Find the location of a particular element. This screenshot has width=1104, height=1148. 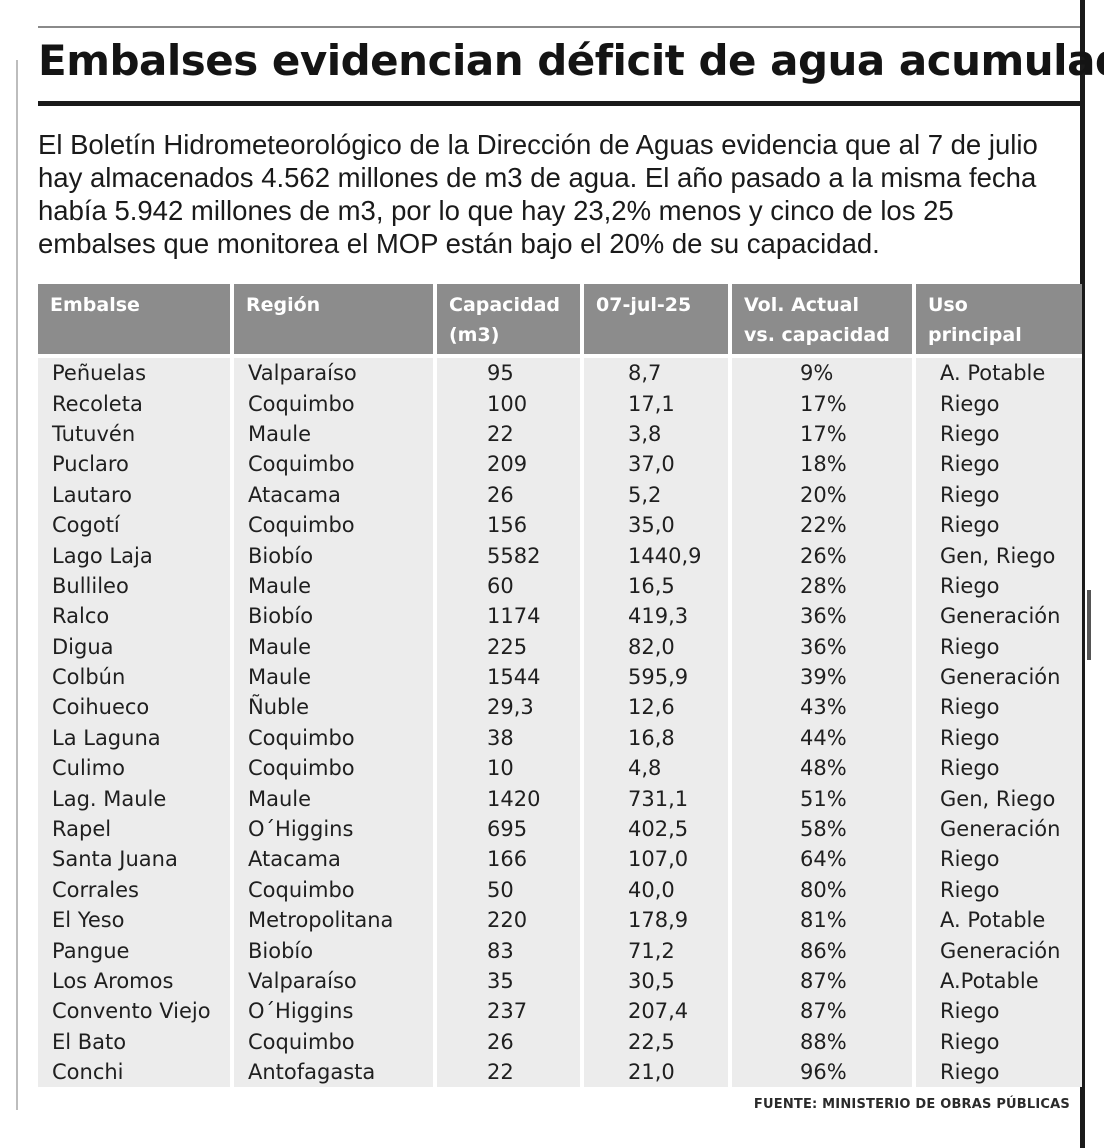

cell-vol-actual: 43% is located at coordinates (823, 707).